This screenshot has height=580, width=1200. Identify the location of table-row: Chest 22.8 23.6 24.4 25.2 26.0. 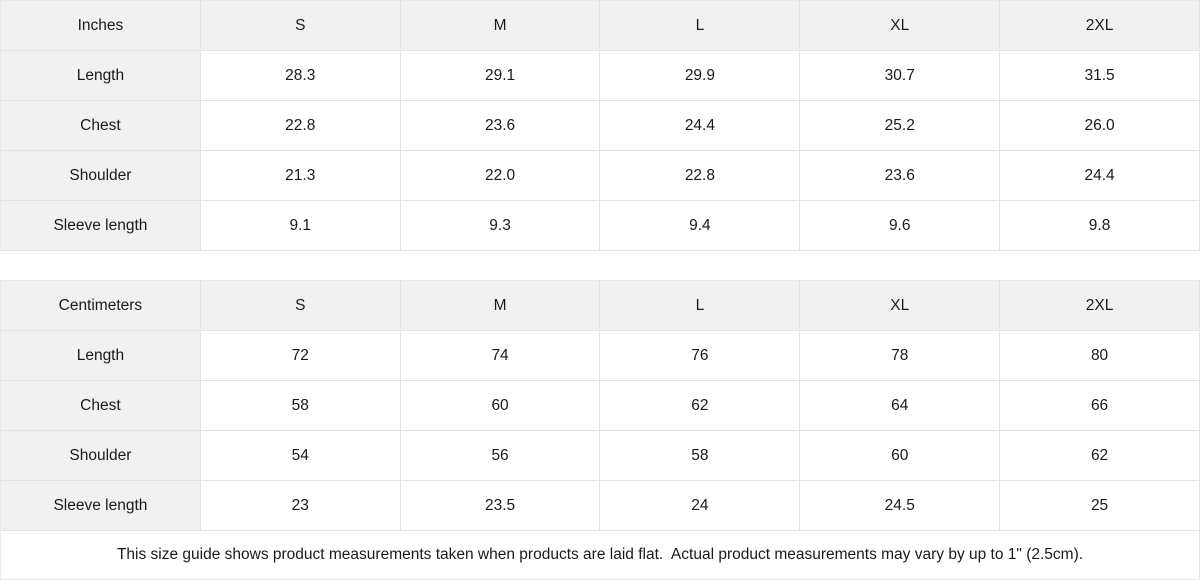
(600, 125).